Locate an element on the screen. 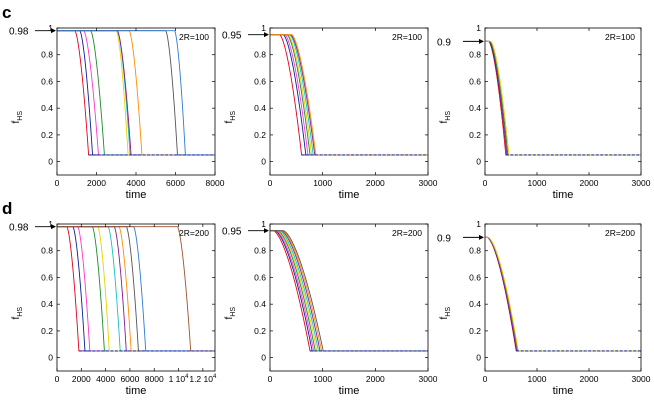 The image size is (654, 403). annotation-d3: 2R=200 is located at coordinates (620, 233).